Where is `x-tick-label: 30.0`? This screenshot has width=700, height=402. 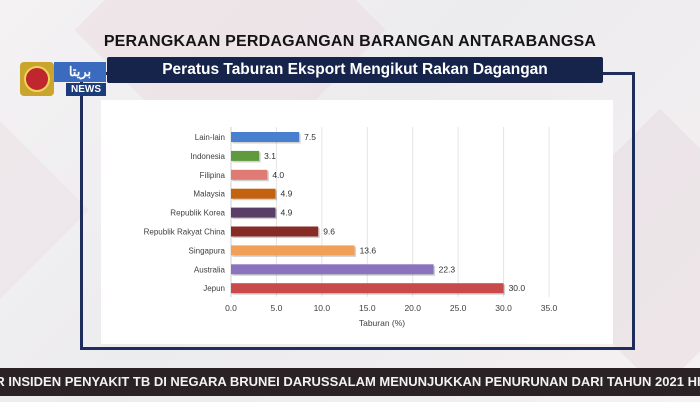
x-tick-label: 30.0 is located at coordinates (503, 308).